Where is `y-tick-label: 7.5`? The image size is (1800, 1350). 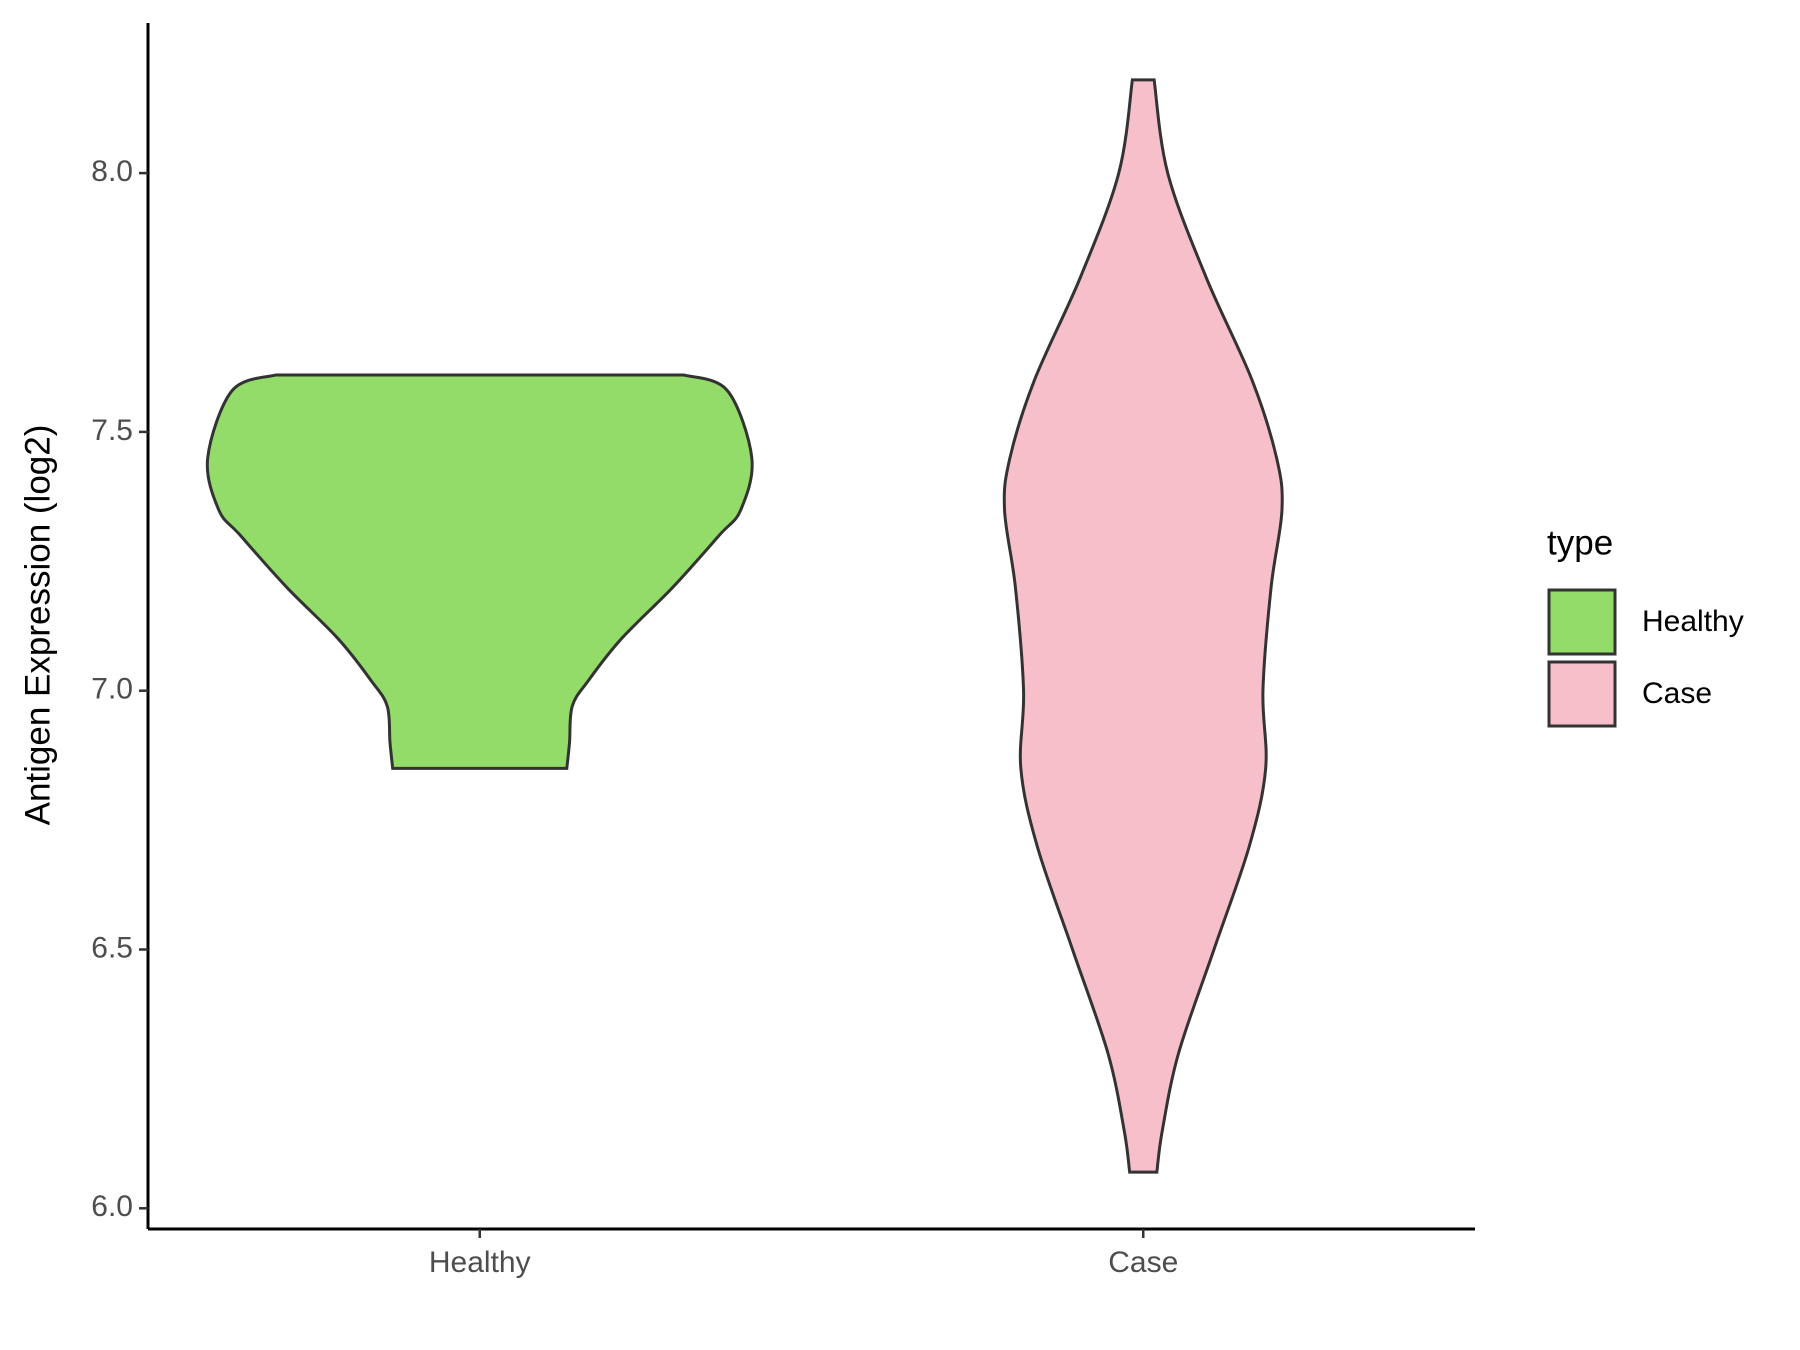
y-tick-label: 7.5 is located at coordinates (112, 430).